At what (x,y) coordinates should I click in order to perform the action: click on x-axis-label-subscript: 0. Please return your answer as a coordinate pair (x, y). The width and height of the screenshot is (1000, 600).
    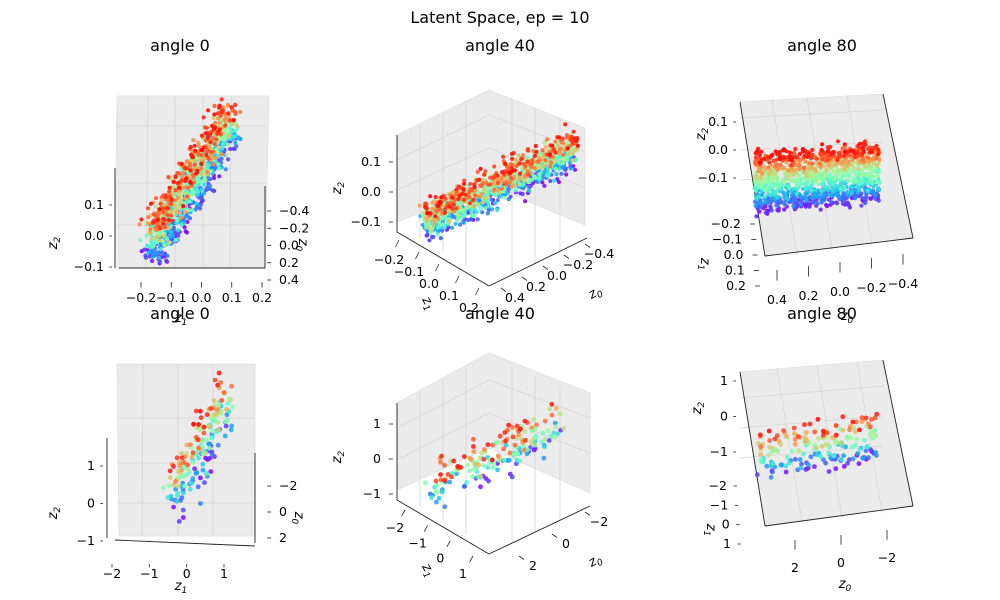
    Looking at the image, I should click on (851, 321).